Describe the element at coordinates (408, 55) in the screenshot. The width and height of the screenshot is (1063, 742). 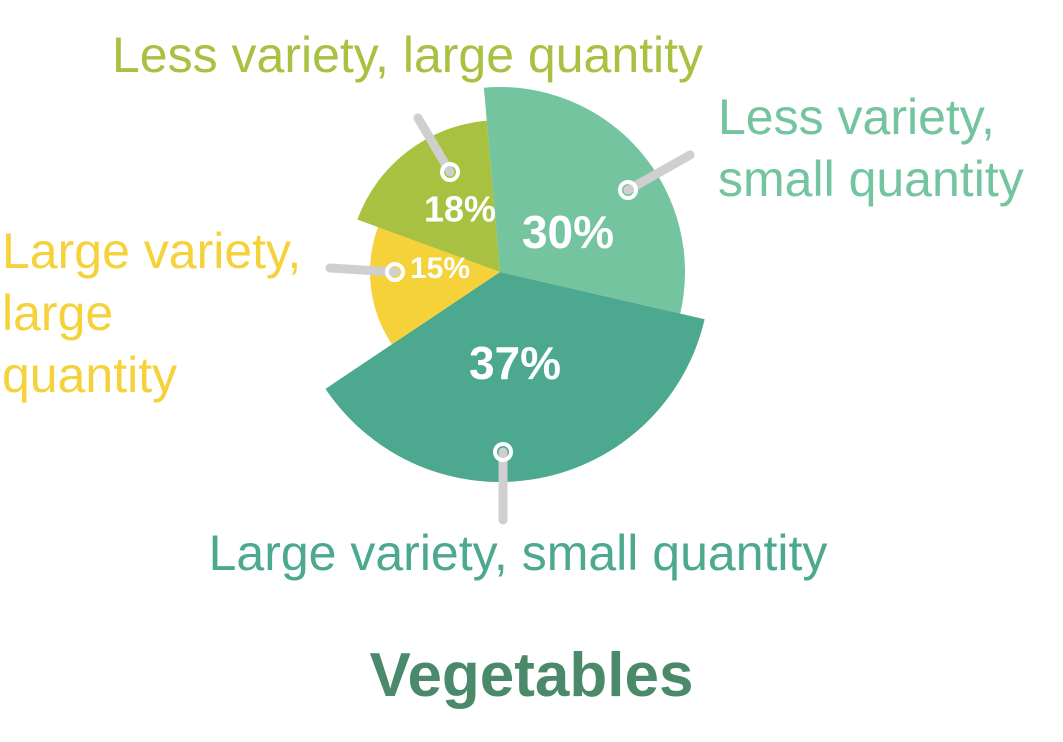
I see `category-label: Less variety, large quantity` at that location.